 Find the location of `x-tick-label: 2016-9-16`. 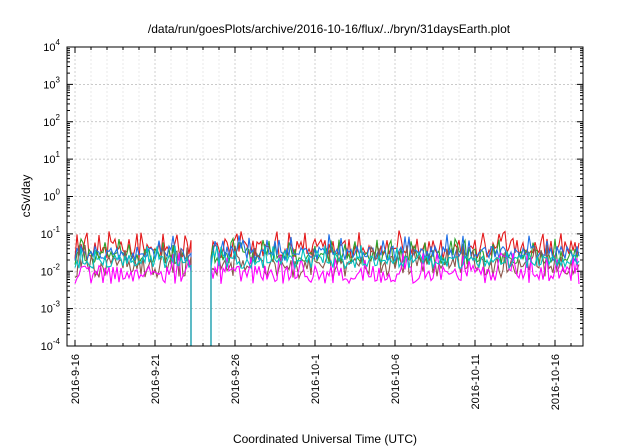

x-tick-label: 2016-9-16 is located at coordinates (76, 379).